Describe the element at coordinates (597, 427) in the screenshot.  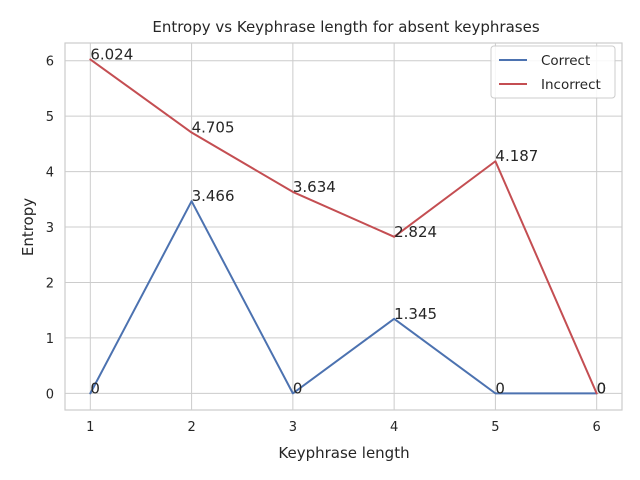
I see `x-tick-label: 6` at that location.